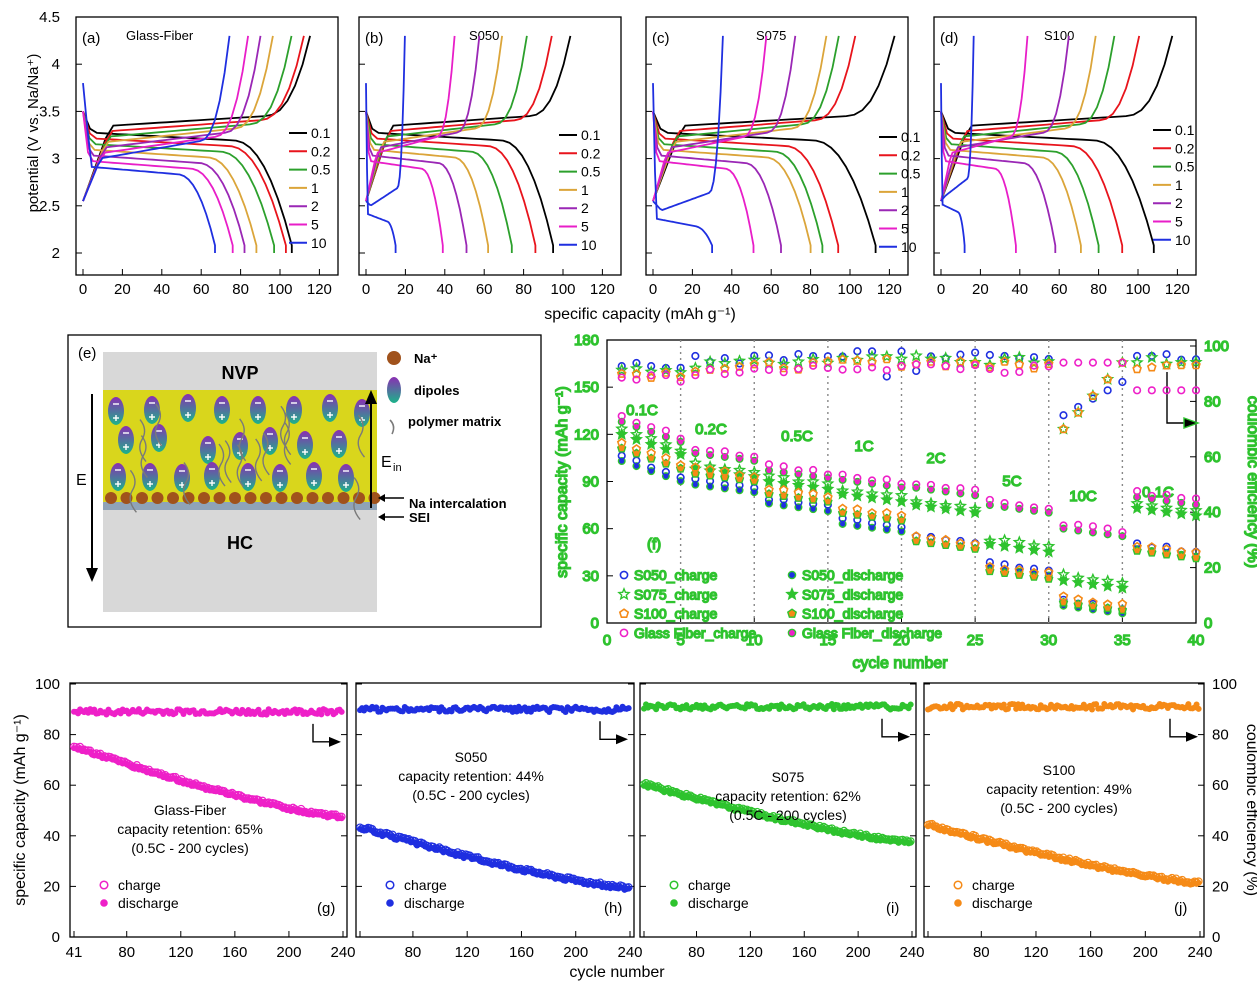 The height and width of the screenshot is (983, 1257). Describe the element at coordinates (1178, 728) in the screenshot. I see `ce-arrow` at that location.